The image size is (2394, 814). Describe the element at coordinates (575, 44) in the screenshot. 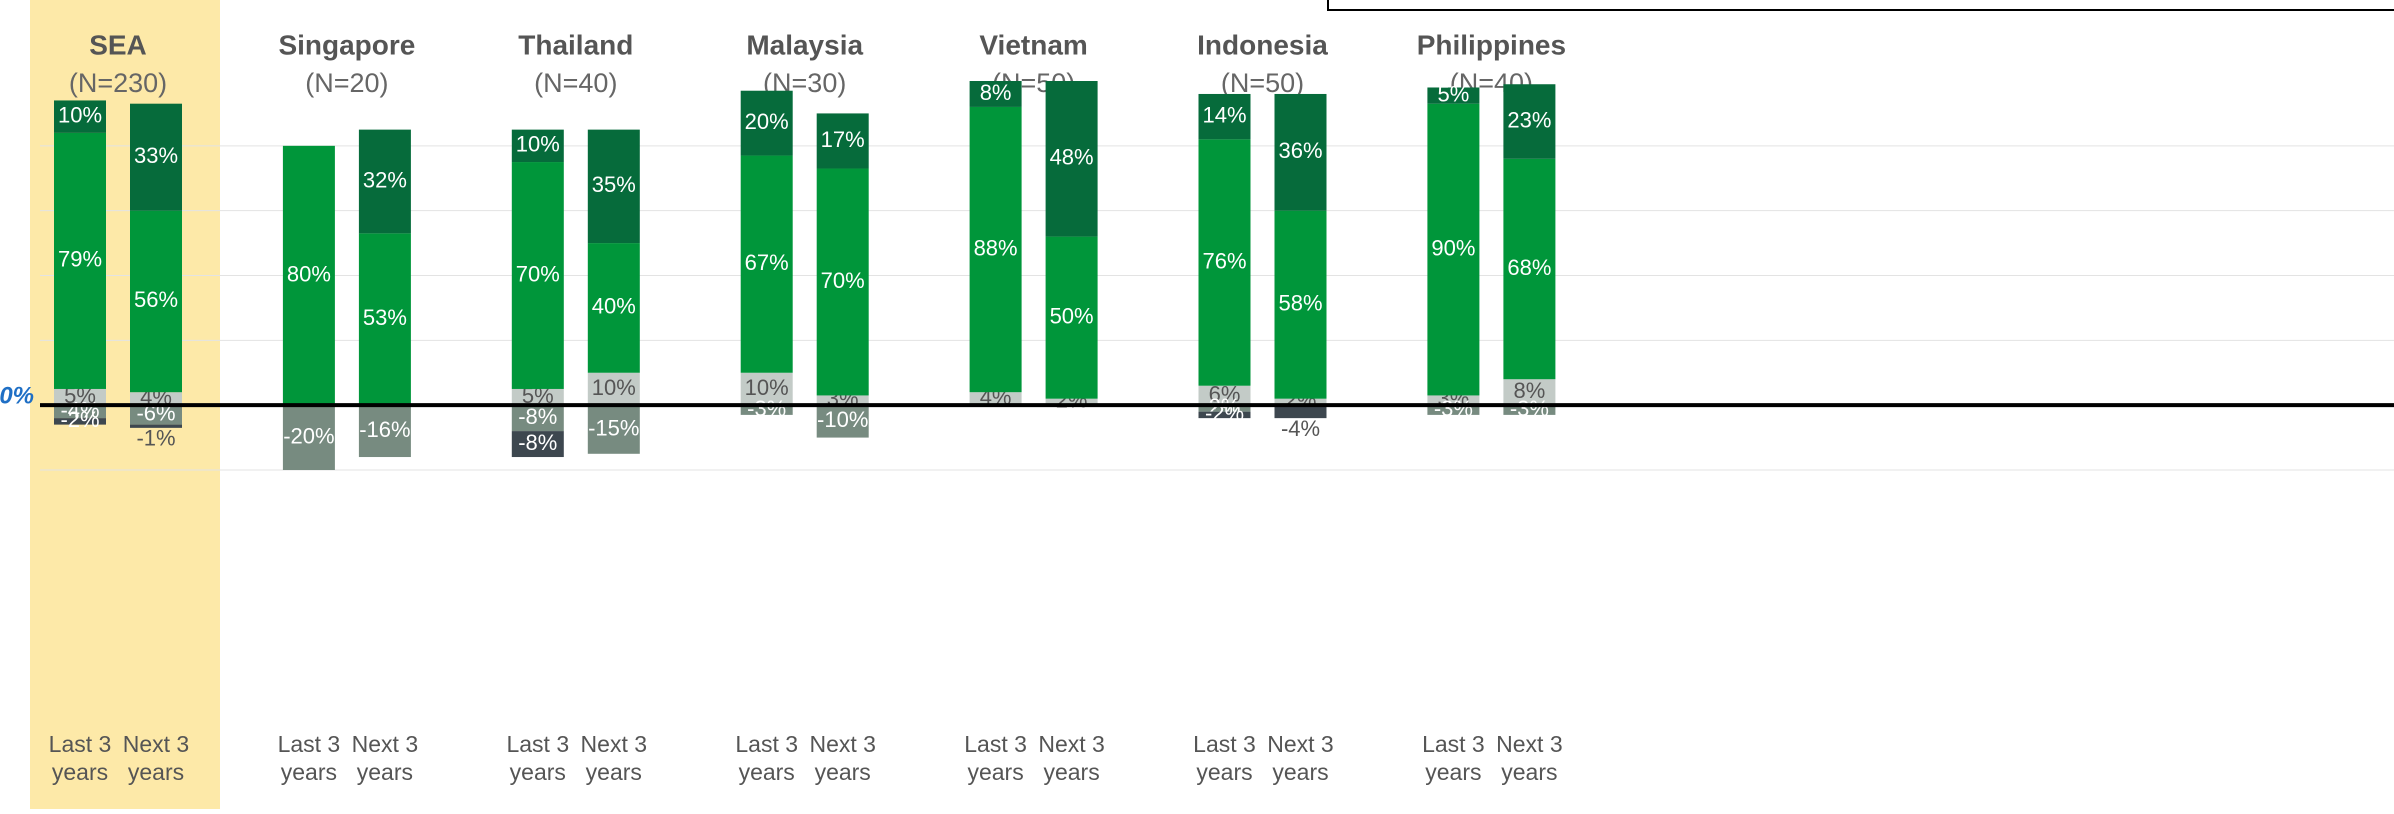

I see `group-title: Thailand` at that location.